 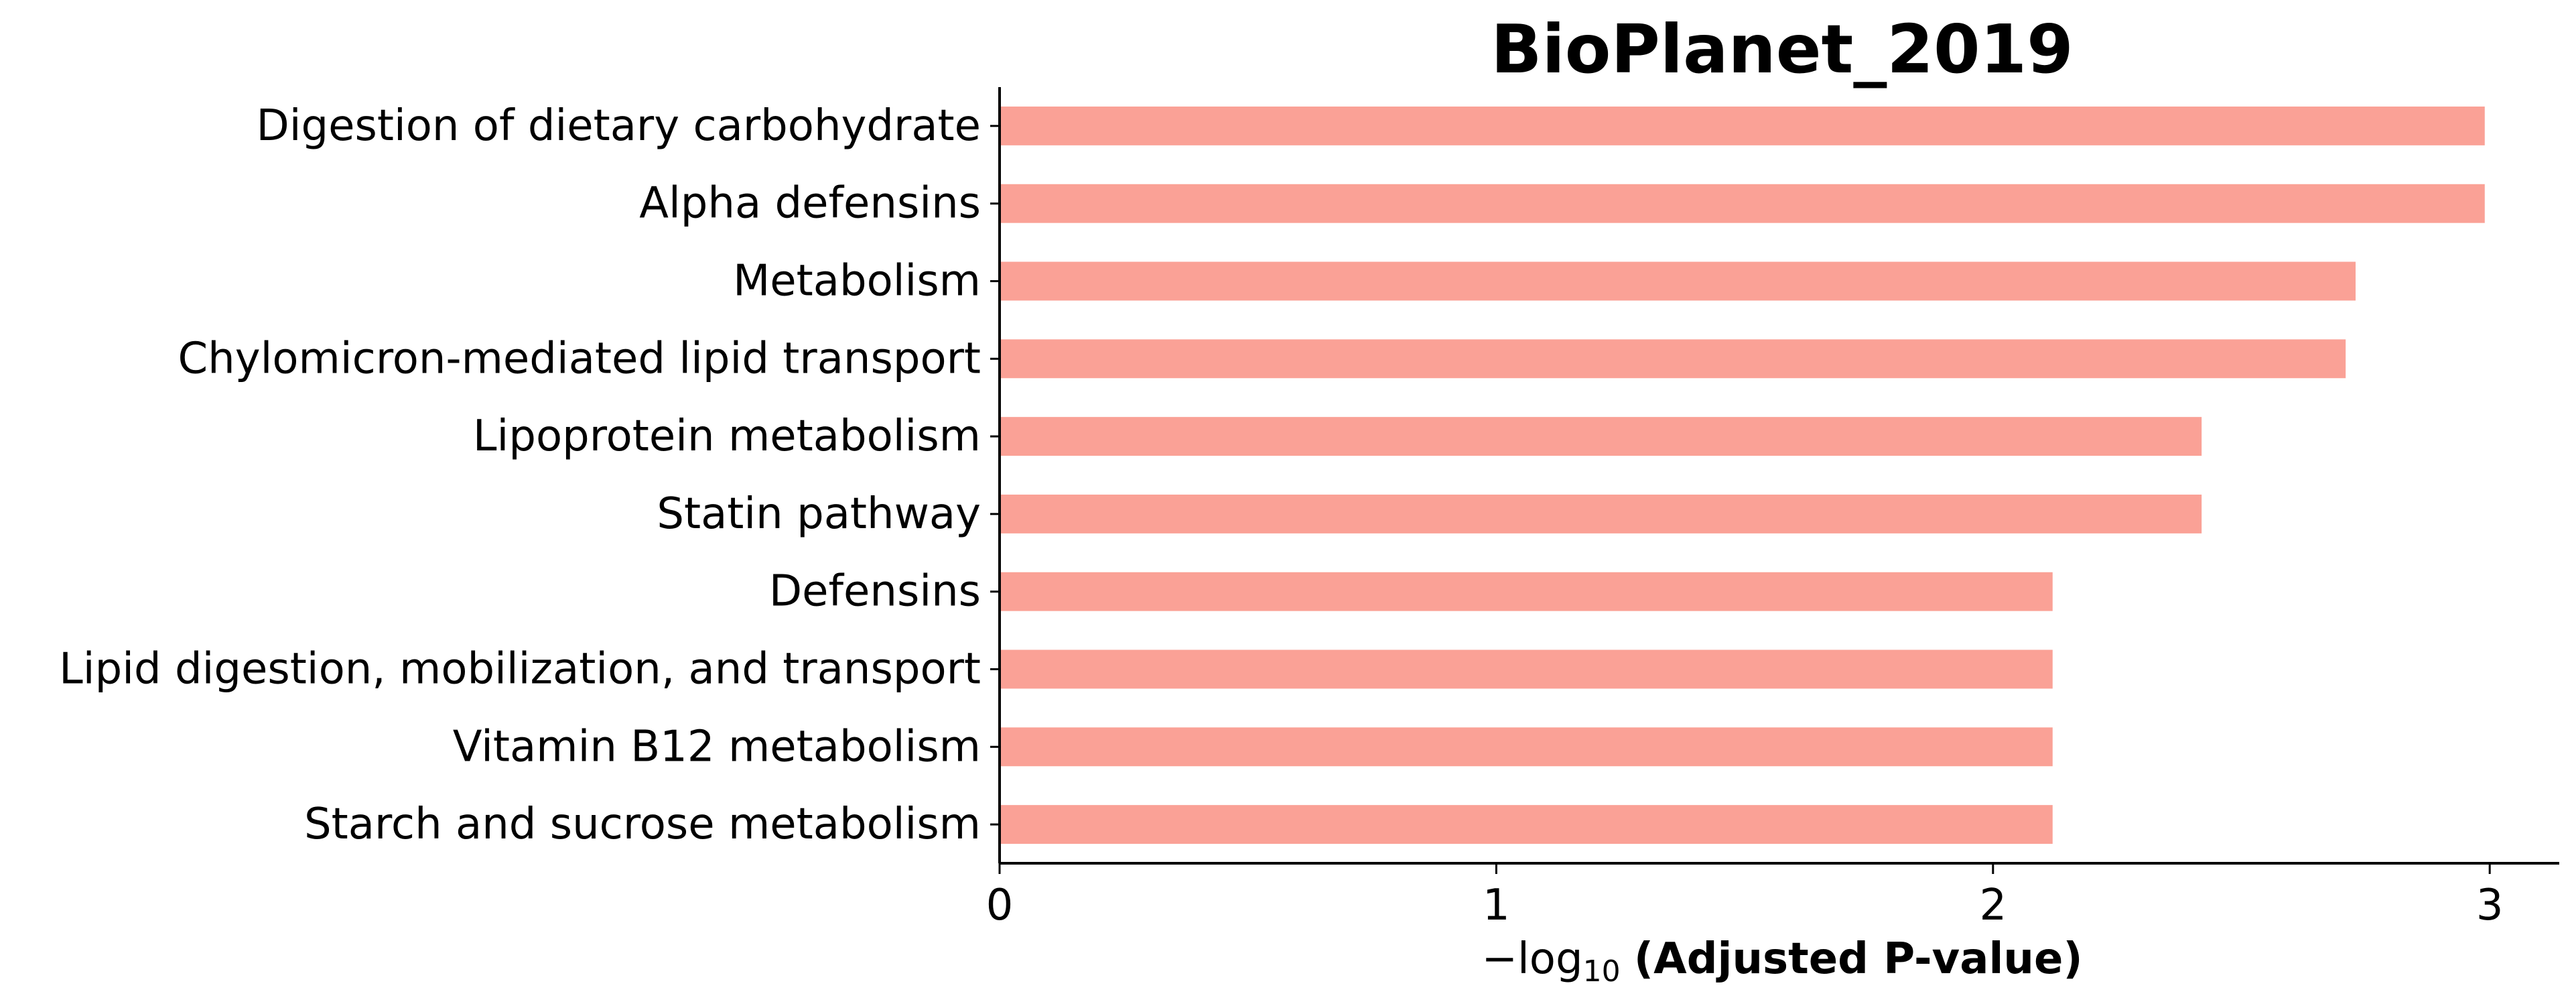 I want to click on x-tick-label-3: 3, so click(x=2490, y=906).